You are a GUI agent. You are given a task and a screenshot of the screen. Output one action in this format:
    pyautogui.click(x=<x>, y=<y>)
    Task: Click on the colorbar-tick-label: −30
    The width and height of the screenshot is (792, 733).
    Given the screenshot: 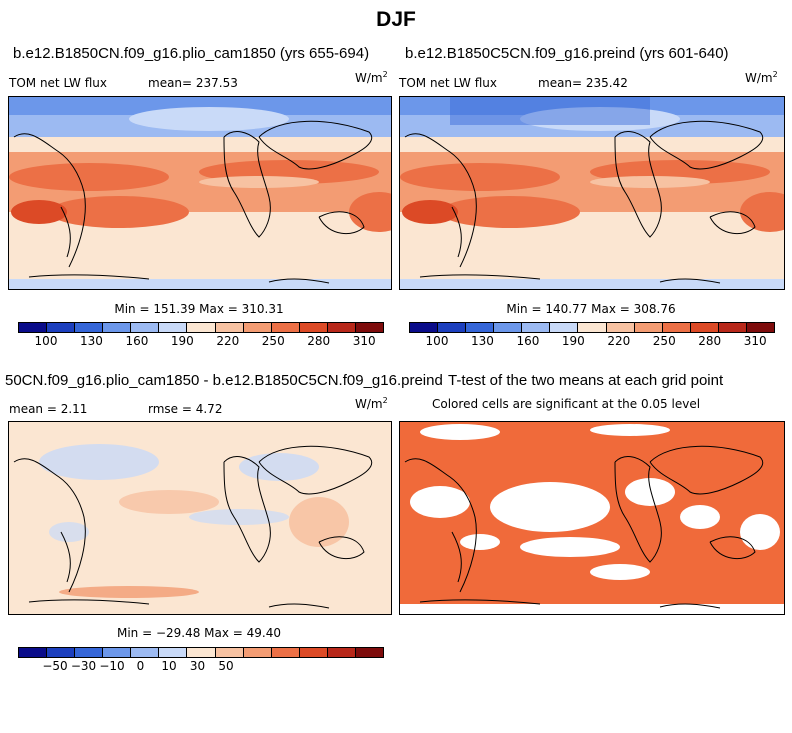 What is the action you would take?
    pyautogui.click(x=83, y=666)
    